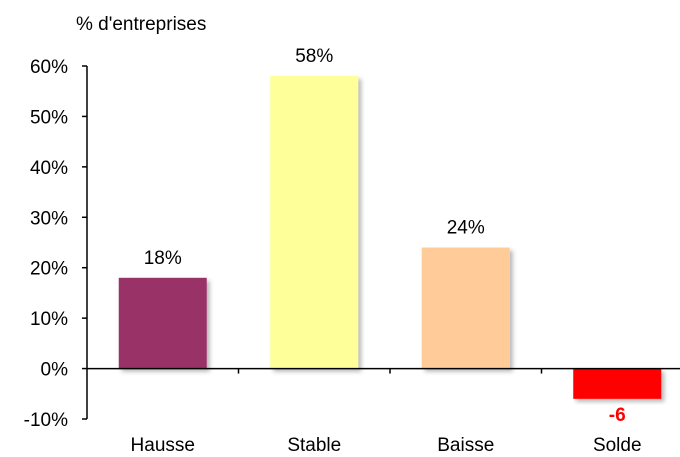  What do you see at coordinates (49, 218) in the screenshot?
I see `y-tick-label: 30%` at bounding box center [49, 218].